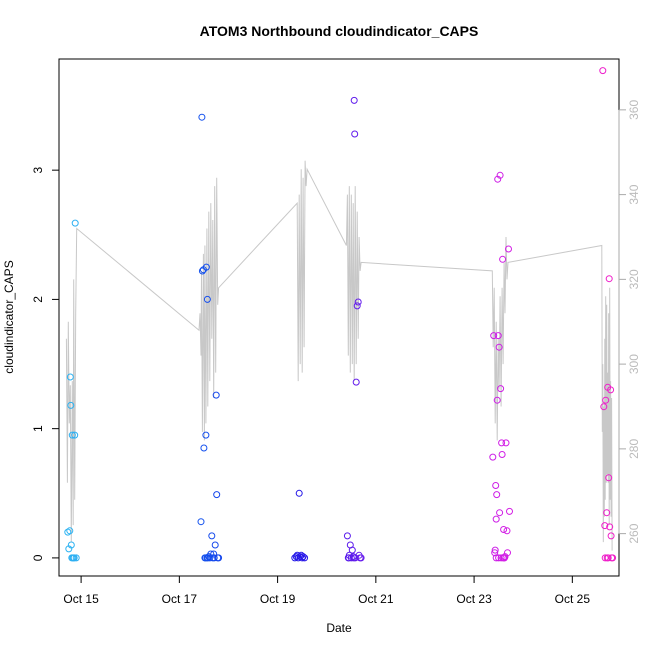  What do you see at coordinates (81, 599) in the screenshot?
I see `x-tick-label: Oct 15` at bounding box center [81, 599].